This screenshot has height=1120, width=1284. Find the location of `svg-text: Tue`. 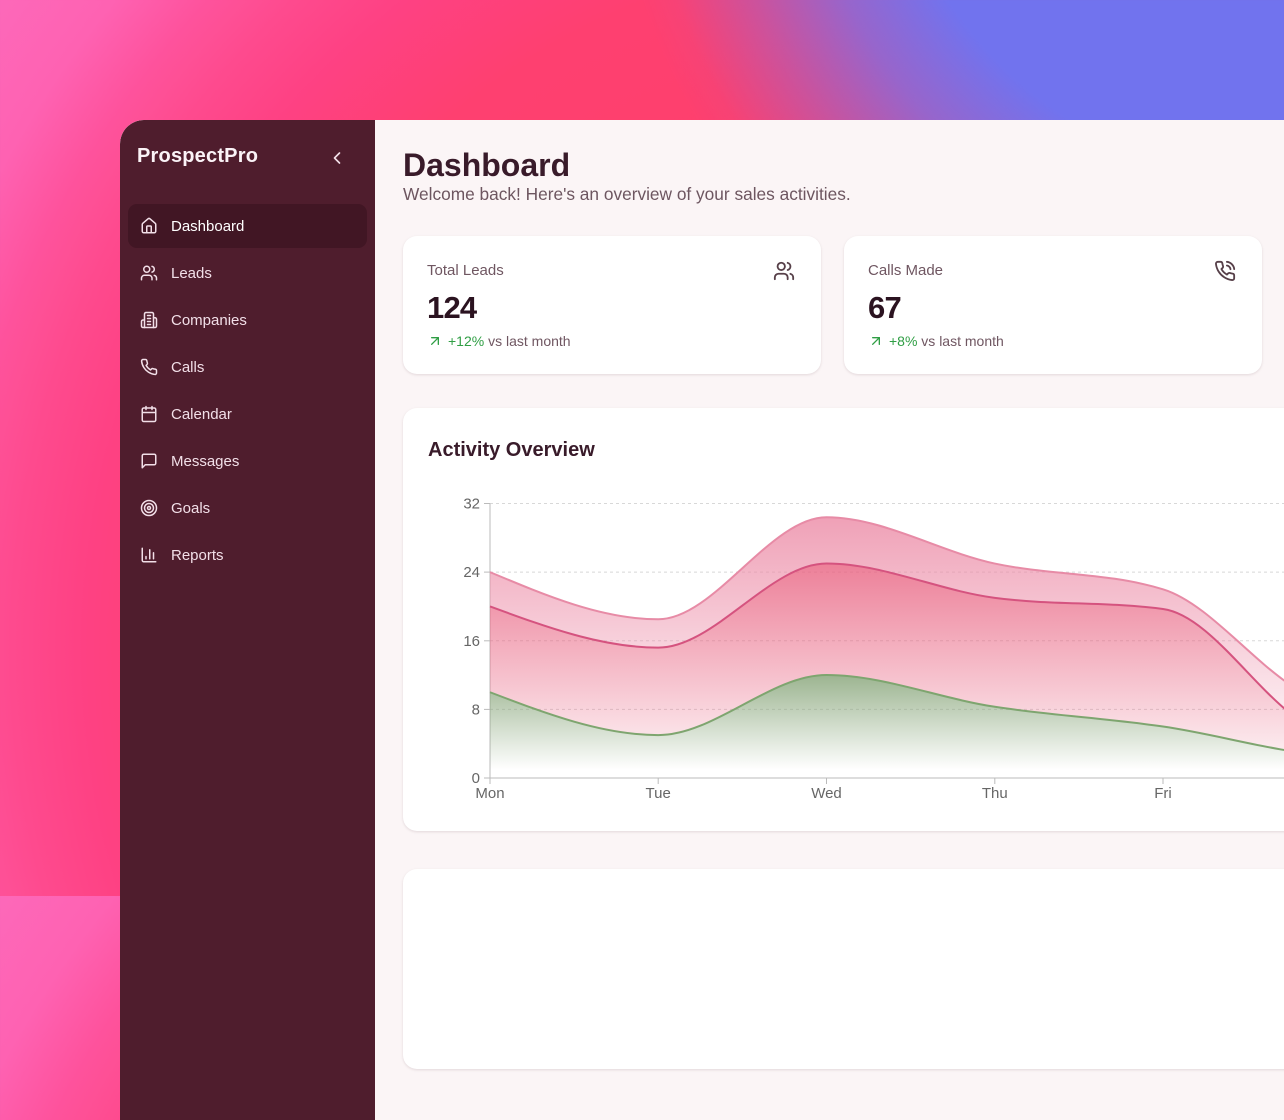

svg-text: Tue is located at coordinates (658, 793).